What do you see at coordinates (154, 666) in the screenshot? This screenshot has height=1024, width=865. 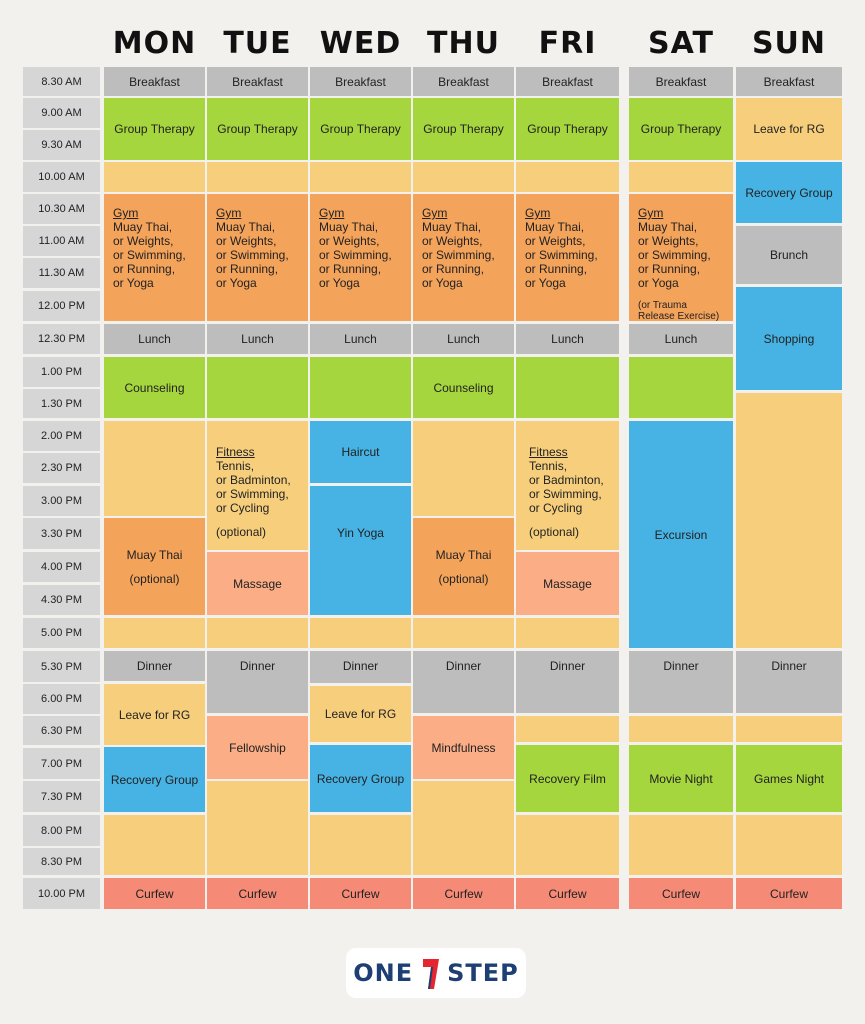 I see `mon-dinner: Dinner` at bounding box center [154, 666].